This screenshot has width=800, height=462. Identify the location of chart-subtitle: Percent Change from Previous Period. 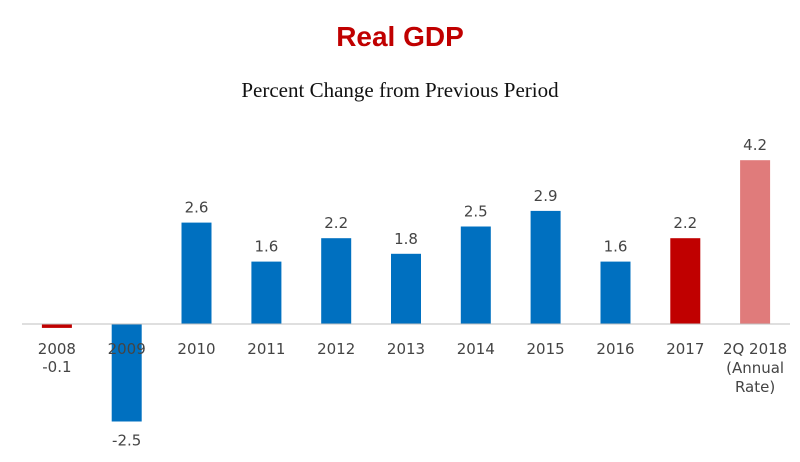
(400, 90).